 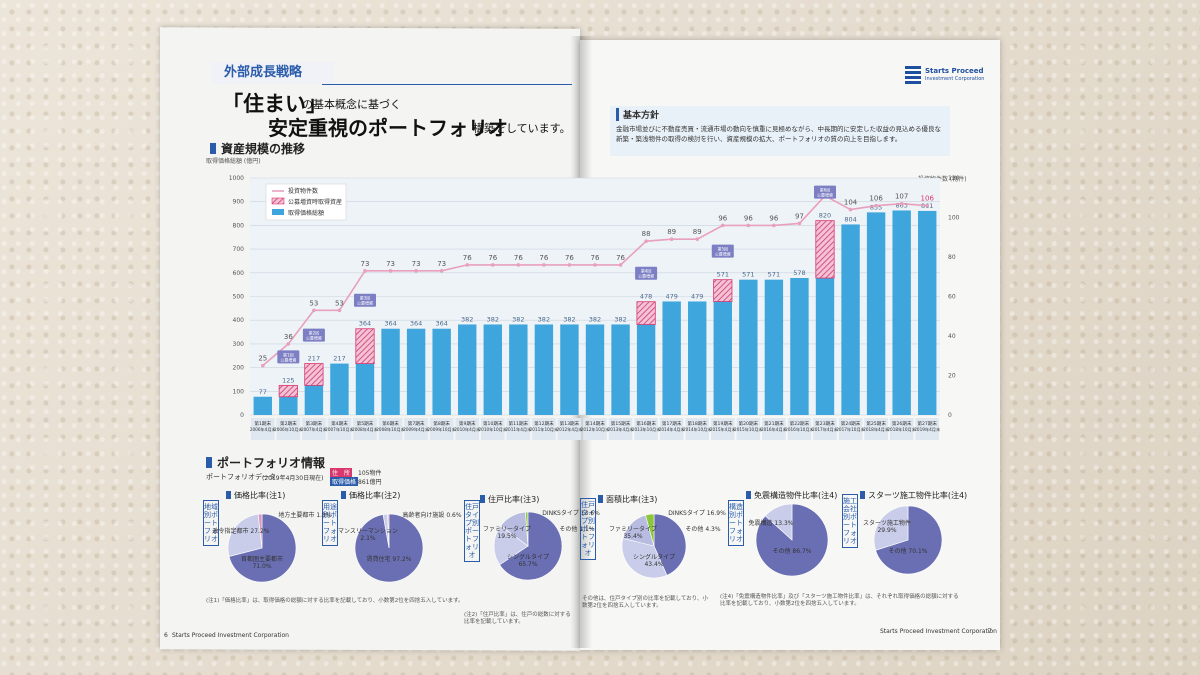 What do you see at coordinates (876, 199) in the screenshot?
I see `count-value-label: 106` at bounding box center [876, 199].